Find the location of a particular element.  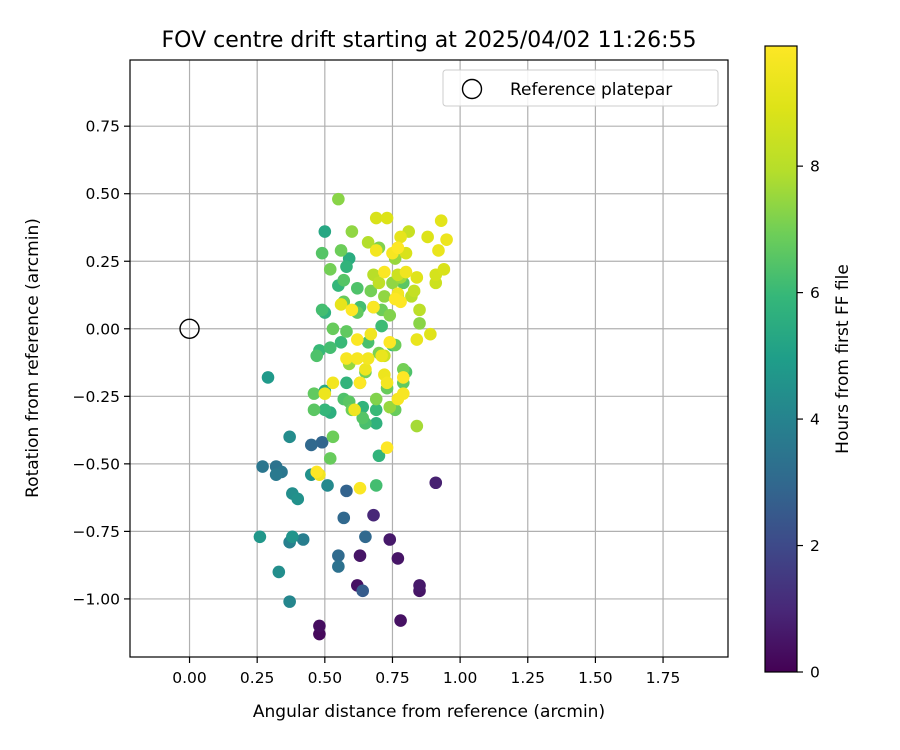

y-tick-label: −1.00 is located at coordinates (97, 599).